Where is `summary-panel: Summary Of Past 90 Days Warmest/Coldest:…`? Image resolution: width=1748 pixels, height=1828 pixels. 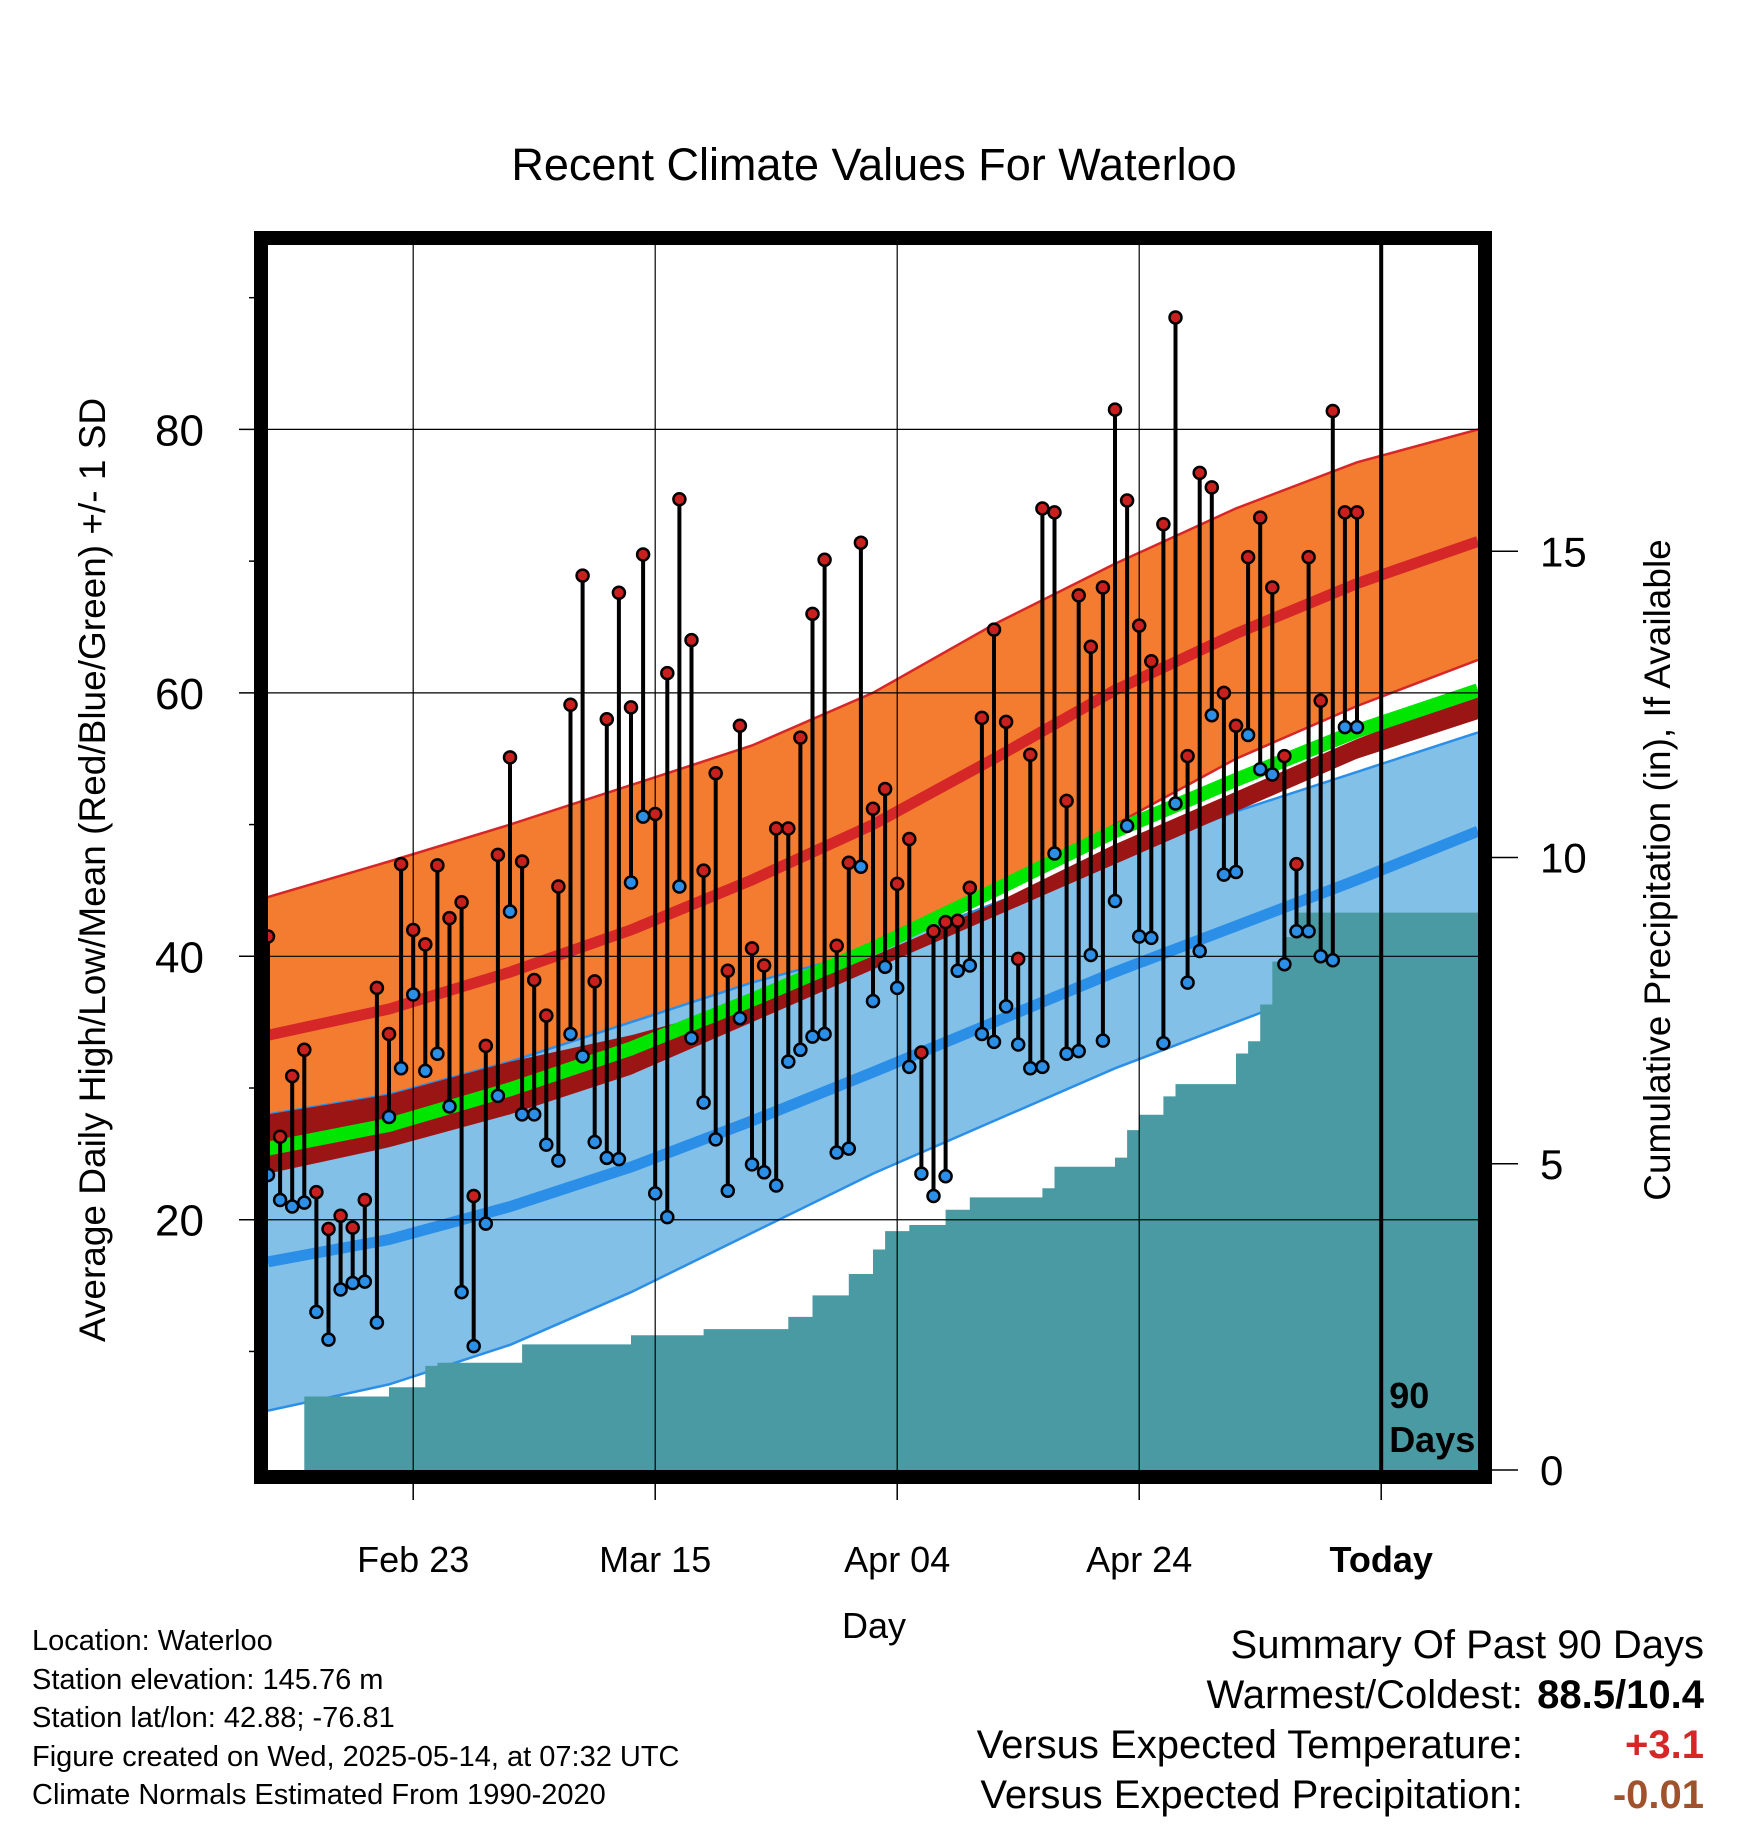
summary-panel: Summary Of Past 90 Days Warmest/Coldest:… is located at coordinates (1340, 1720).